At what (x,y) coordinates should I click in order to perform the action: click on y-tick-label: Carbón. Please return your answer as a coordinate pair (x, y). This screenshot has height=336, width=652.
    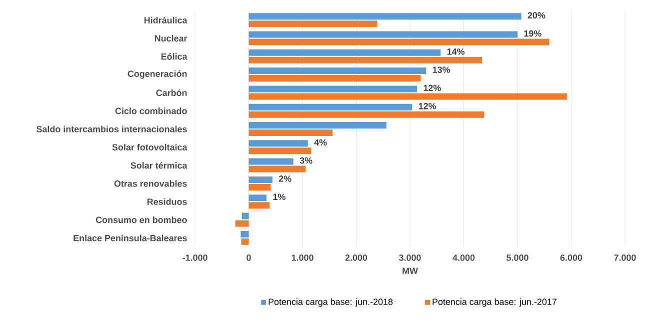
    Looking at the image, I should click on (171, 92).